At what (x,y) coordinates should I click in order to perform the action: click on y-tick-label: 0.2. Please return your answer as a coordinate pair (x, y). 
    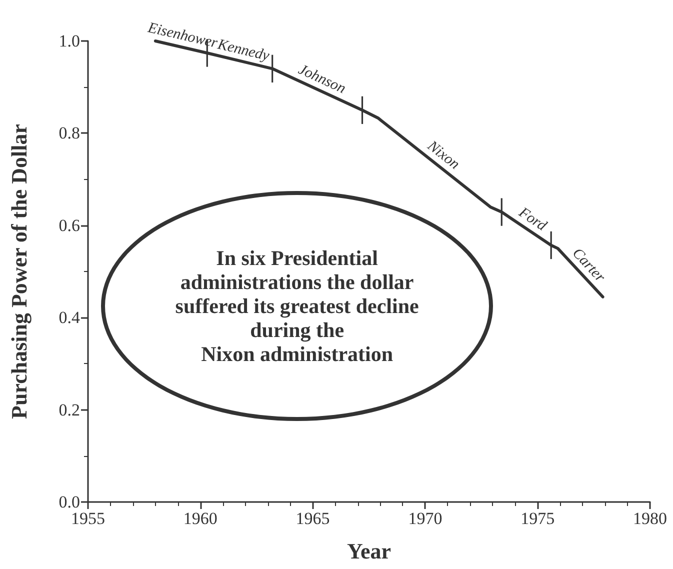
    Looking at the image, I should click on (69, 410).